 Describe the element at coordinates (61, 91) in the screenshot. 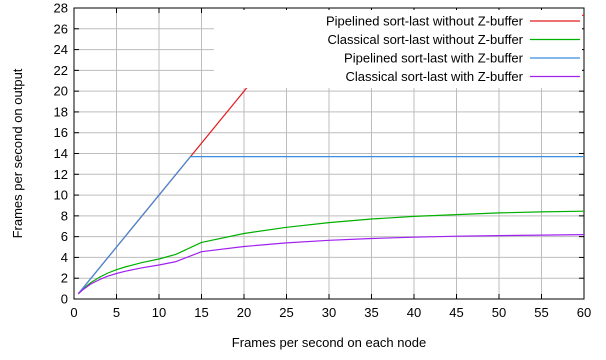

I see `y-tick-label: 20` at that location.